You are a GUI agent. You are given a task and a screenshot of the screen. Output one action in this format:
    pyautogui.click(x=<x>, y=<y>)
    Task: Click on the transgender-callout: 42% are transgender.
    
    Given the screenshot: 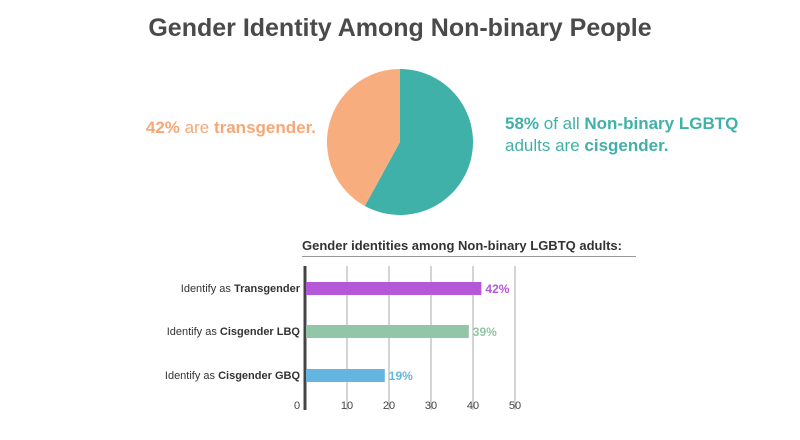 What is the action you would take?
    pyautogui.click(x=206, y=128)
    